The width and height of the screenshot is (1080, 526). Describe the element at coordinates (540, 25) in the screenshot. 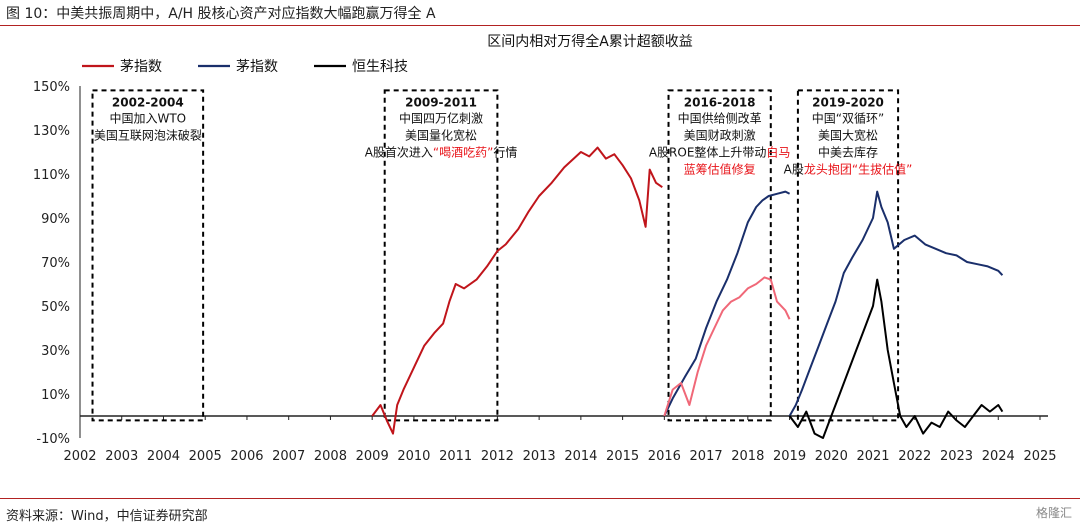

I see `top-rule` at that location.